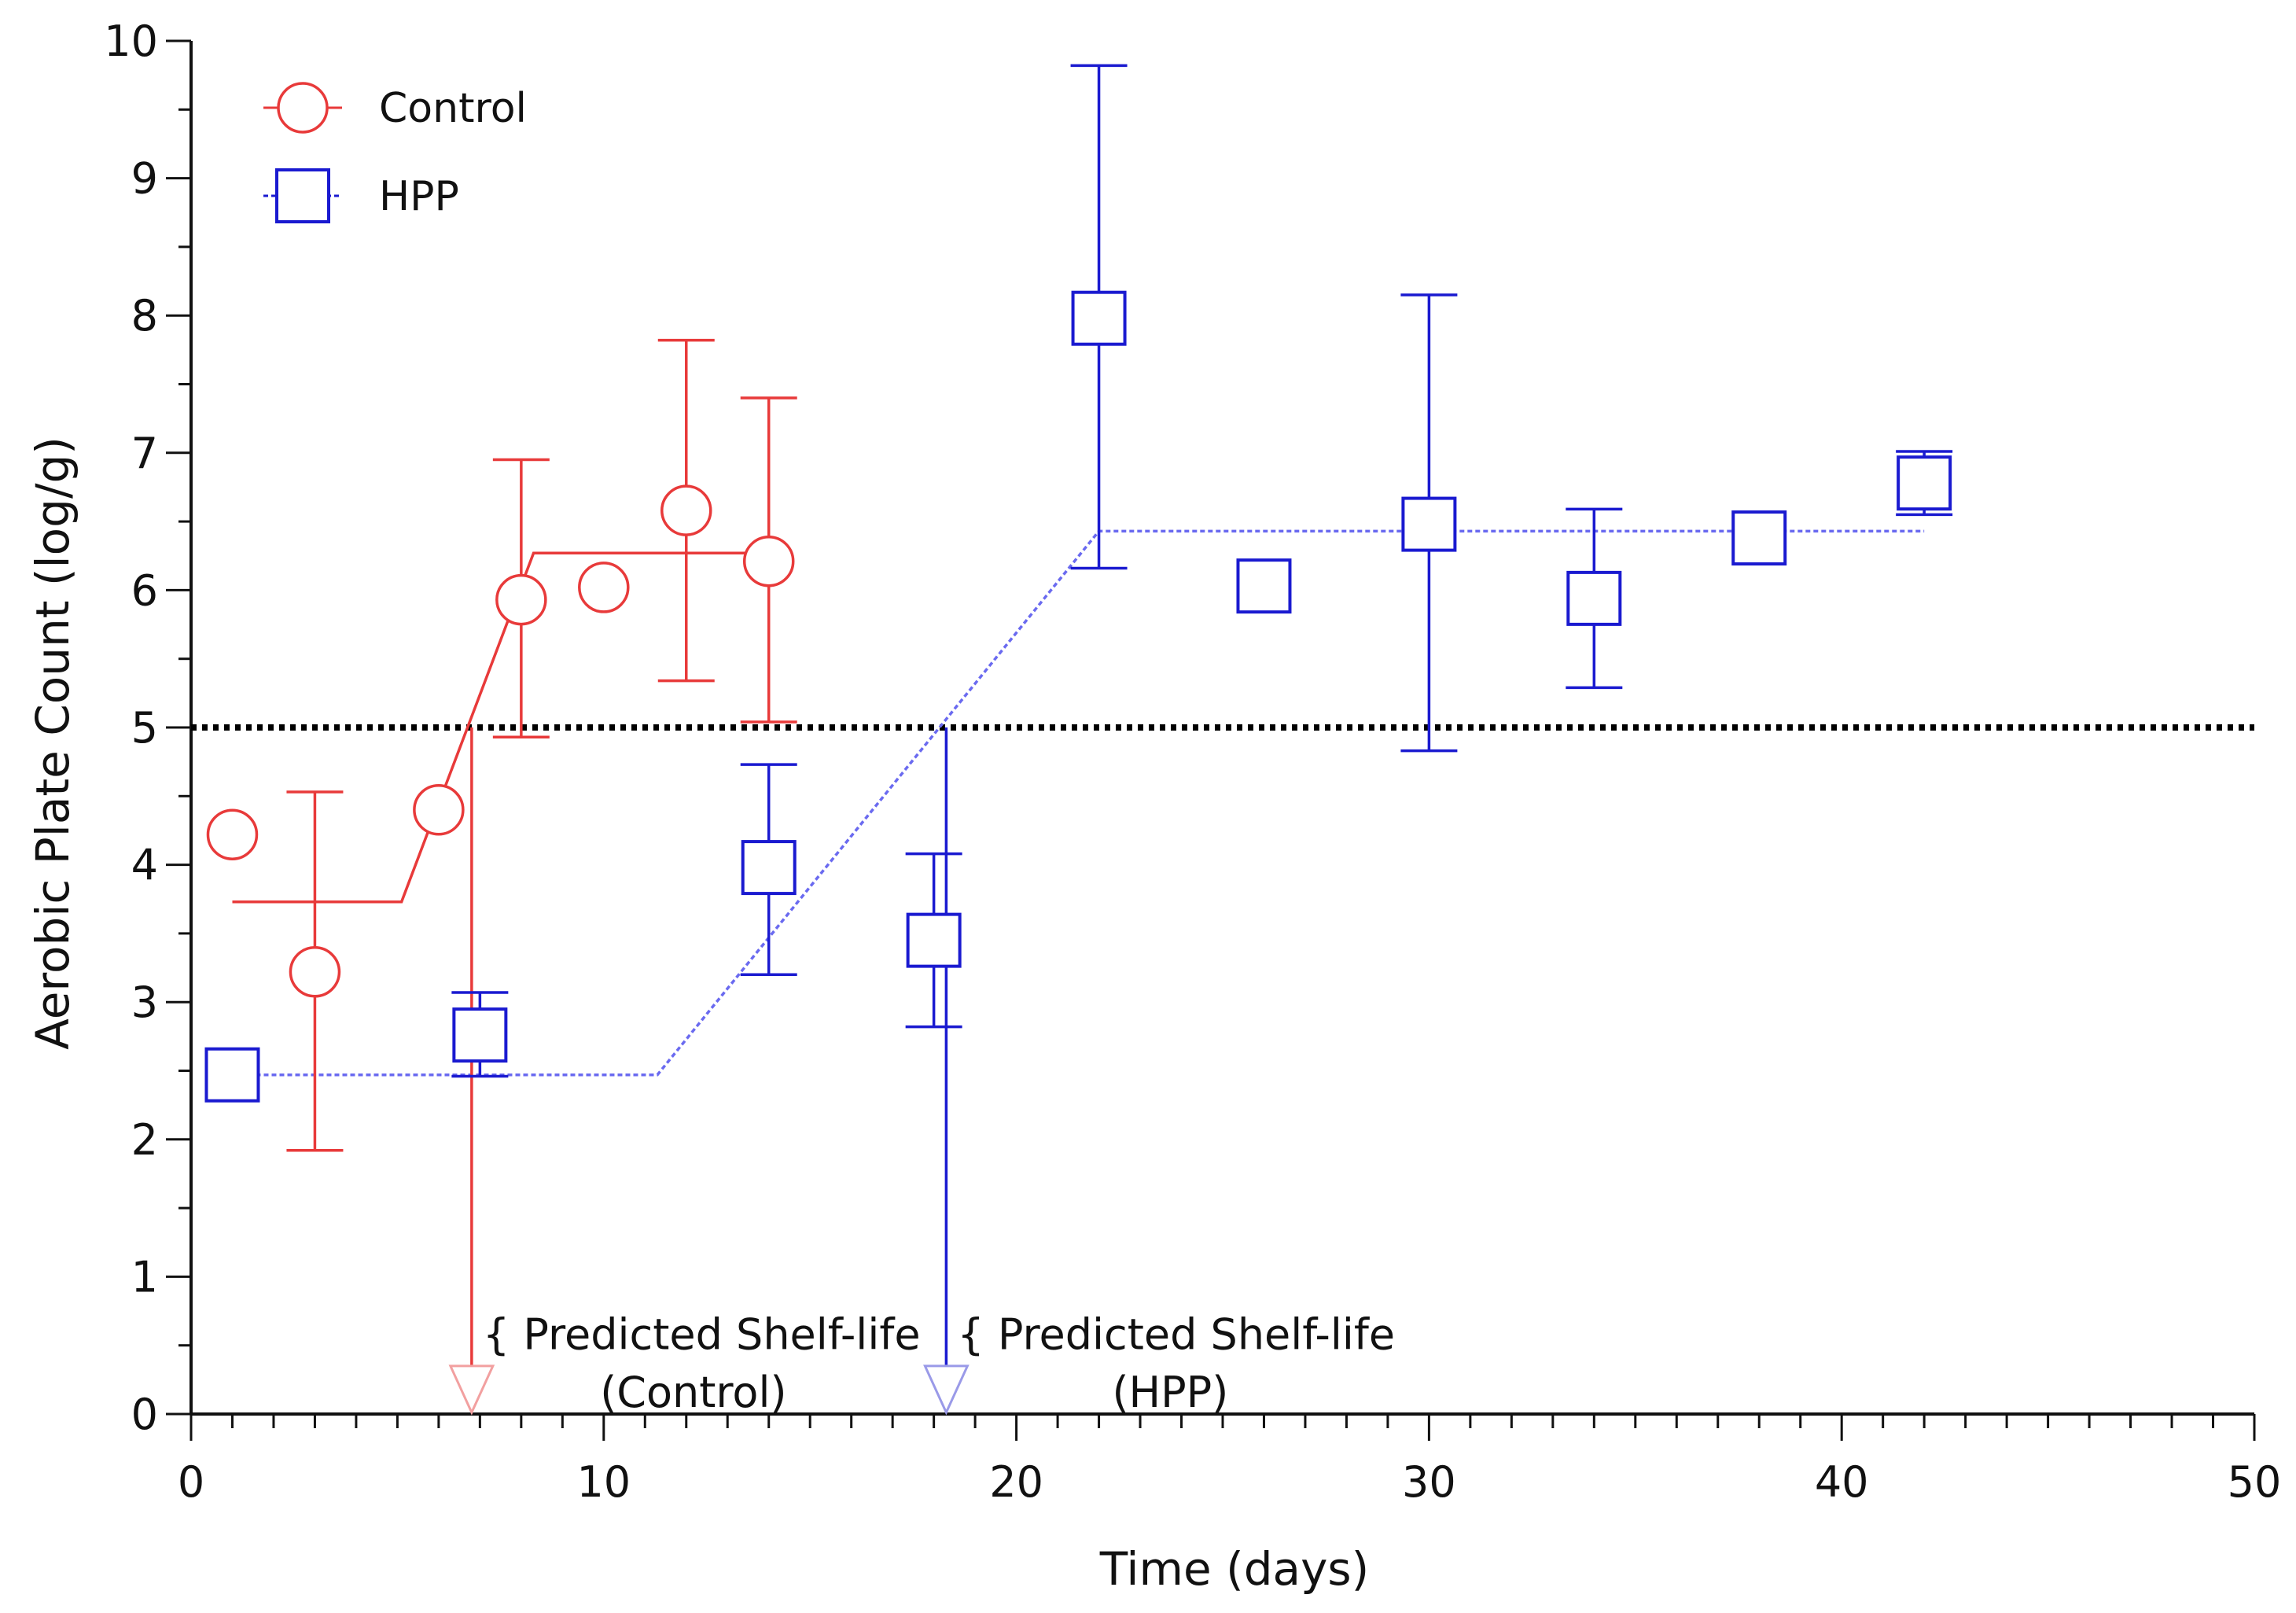 Image resolution: width=2296 pixels, height=1613 pixels. What do you see at coordinates (144, 590) in the screenshot?
I see `y-tick-label: 6` at bounding box center [144, 590].